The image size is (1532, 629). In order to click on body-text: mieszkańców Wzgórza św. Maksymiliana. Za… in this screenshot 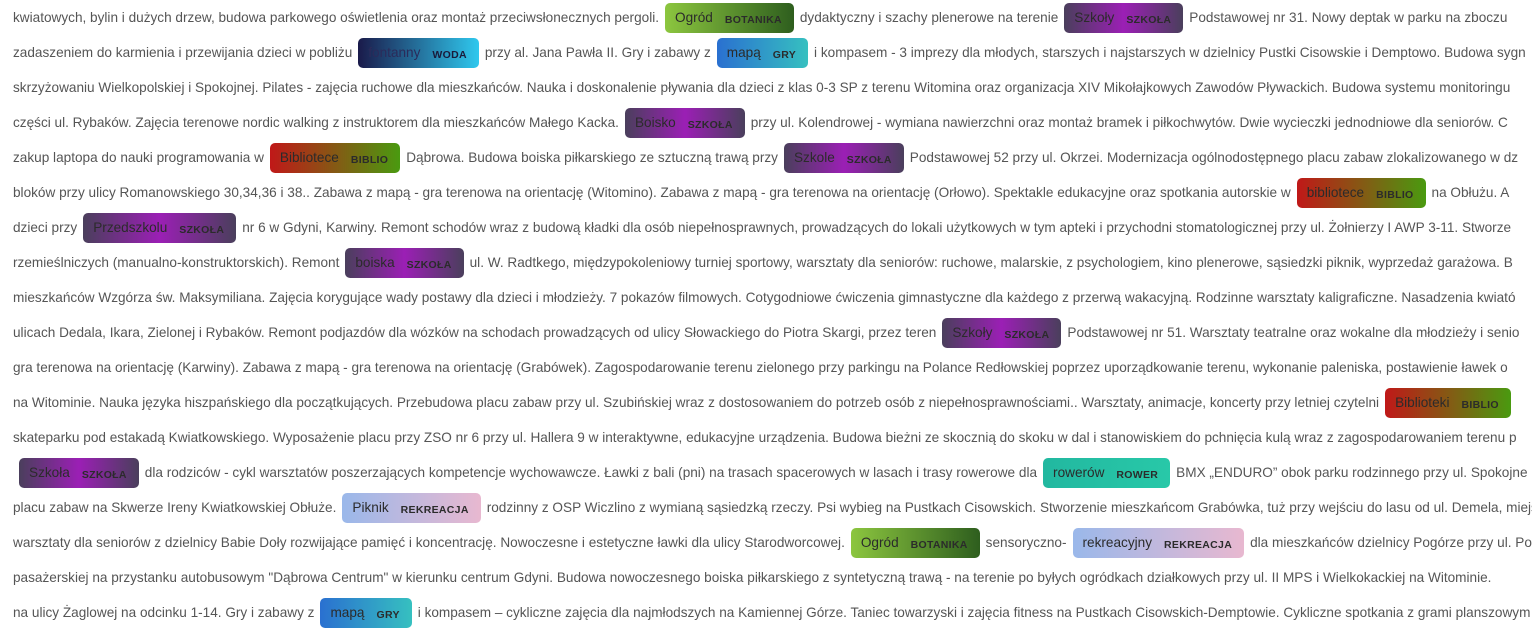, I will do `click(764, 297)`.